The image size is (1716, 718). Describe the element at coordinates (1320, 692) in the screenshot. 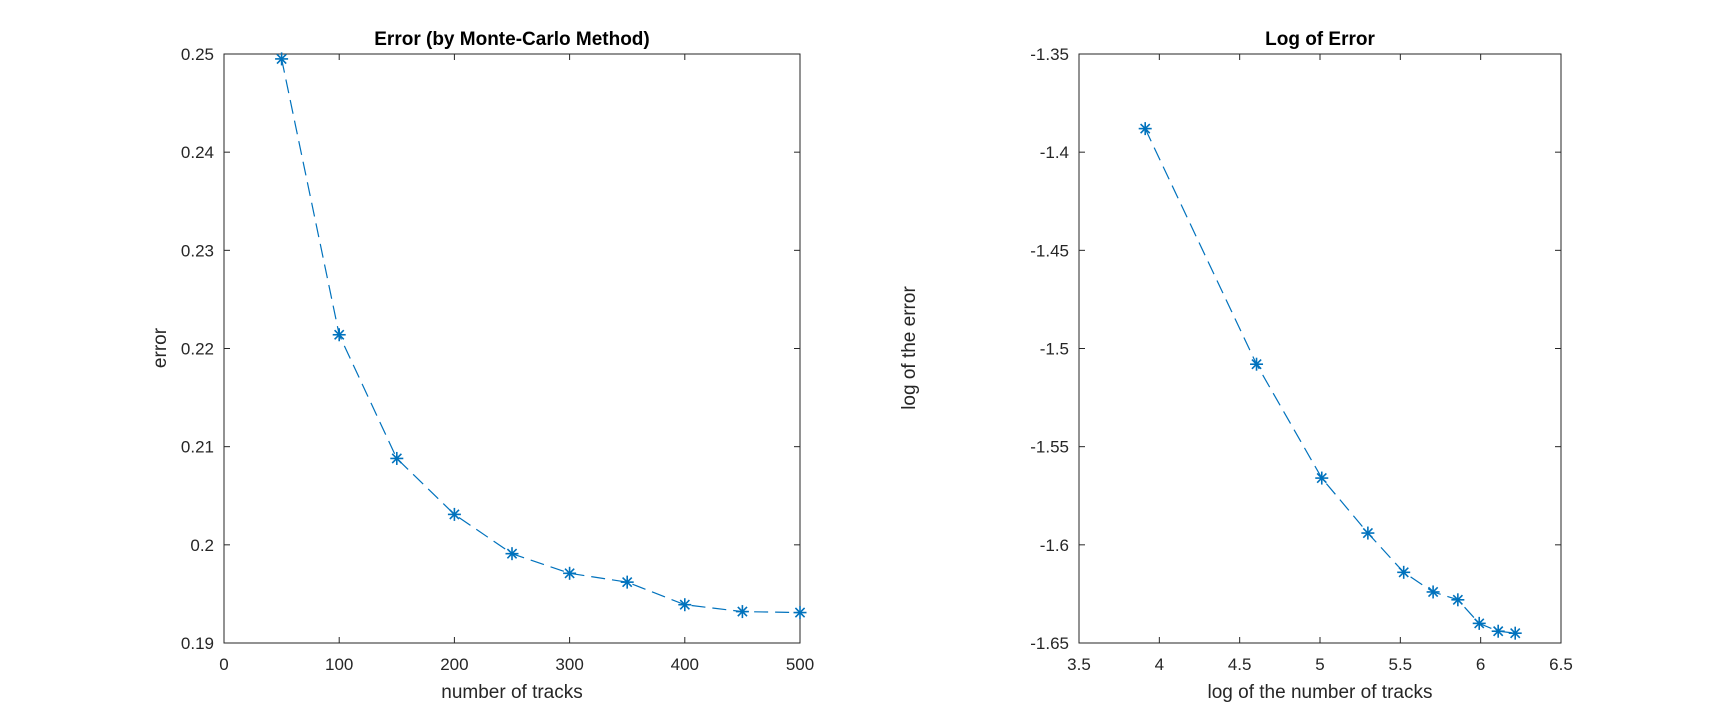

I see `log-error-x-axis-label: log of the number of tracks` at that location.